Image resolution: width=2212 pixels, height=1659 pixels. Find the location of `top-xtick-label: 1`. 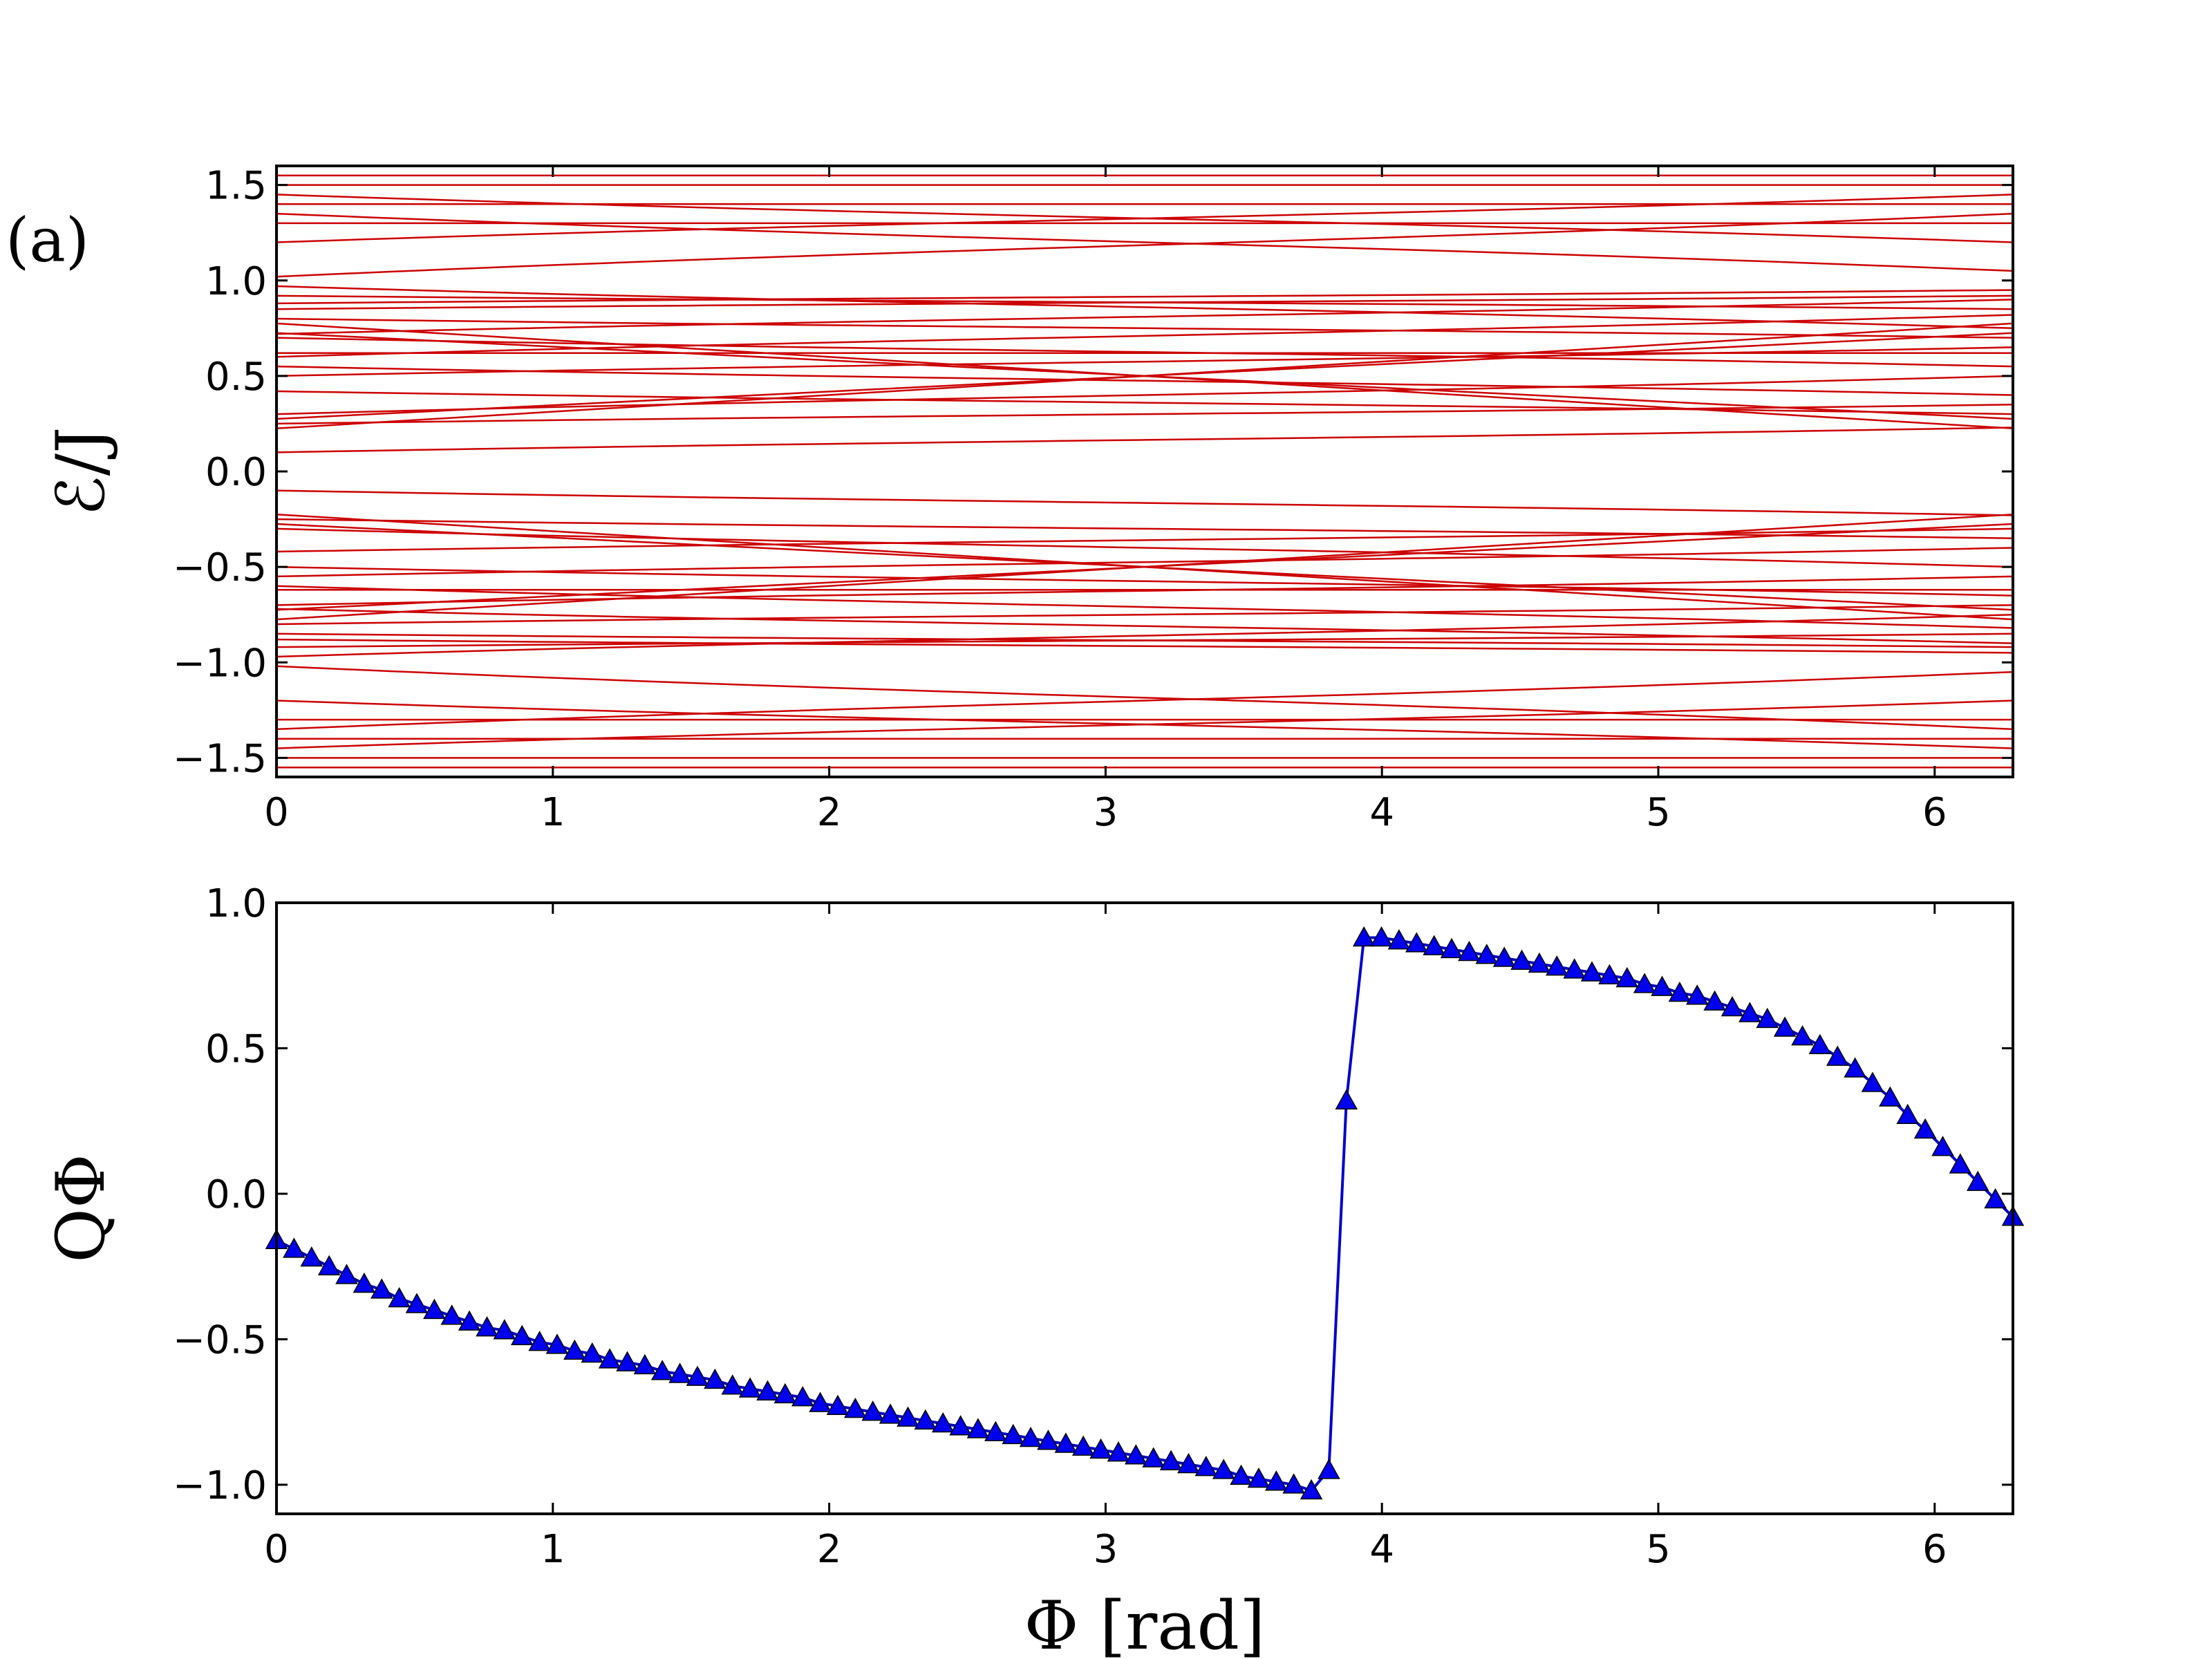

top-xtick-label: 1 is located at coordinates (553, 812).